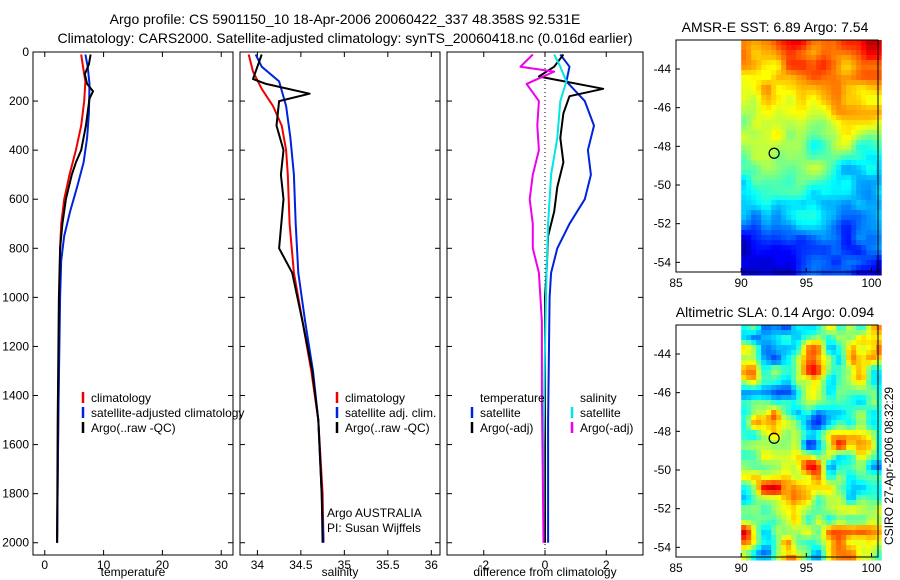 The width and height of the screenshot is (900, 580). I want to click on y-tick-label: -50, so click(663, 470).